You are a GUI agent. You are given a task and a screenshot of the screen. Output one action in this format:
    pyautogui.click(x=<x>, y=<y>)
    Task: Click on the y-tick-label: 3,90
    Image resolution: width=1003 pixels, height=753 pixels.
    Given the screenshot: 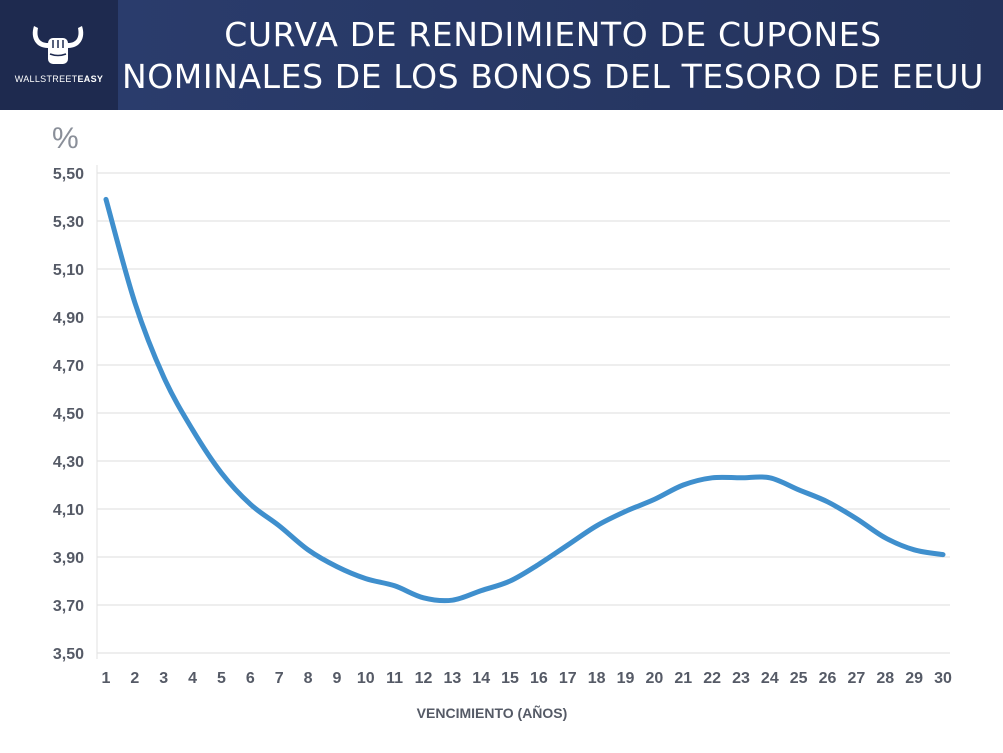 What is the action you would take?
    pyautogui.click(x=68, y=558)
    